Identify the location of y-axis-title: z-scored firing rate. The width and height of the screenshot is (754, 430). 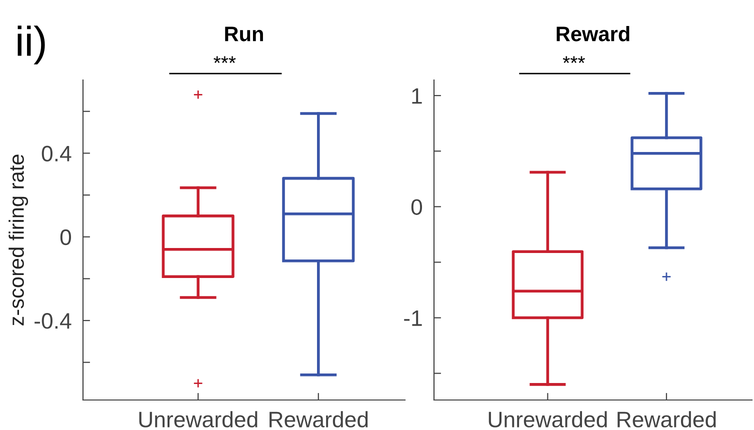
(18, 240).